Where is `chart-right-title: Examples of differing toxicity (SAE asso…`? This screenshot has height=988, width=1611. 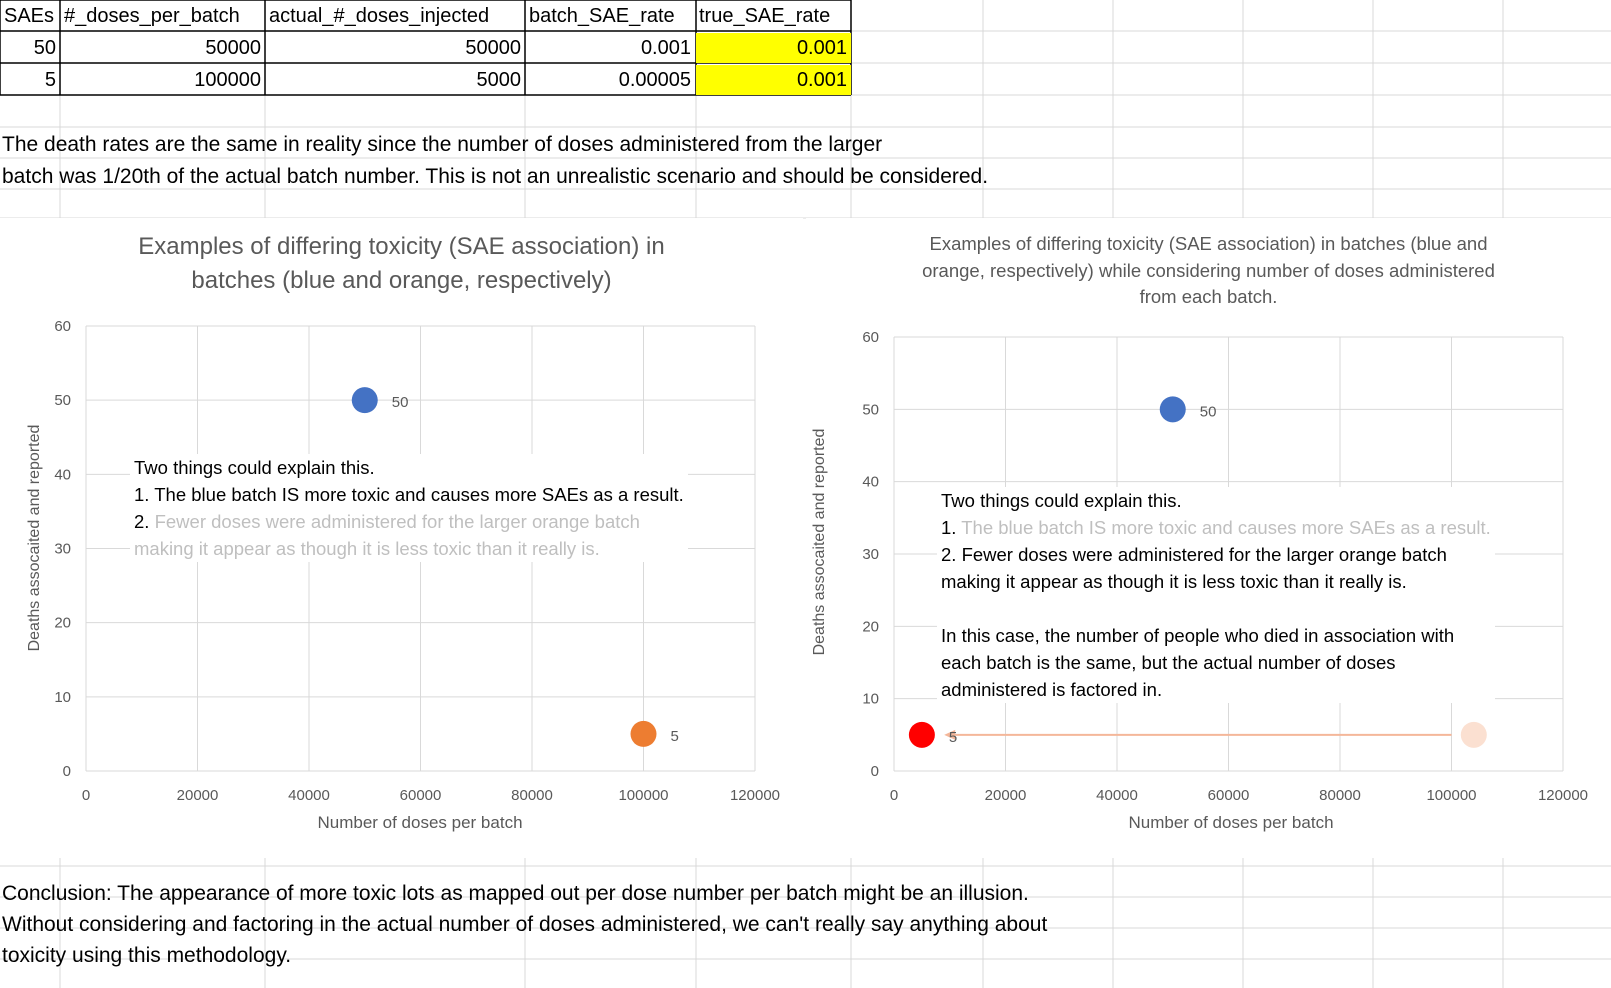
chart-right-title: Examples of differing toxicity (SAE asso… is located at coordinates (1208, 270).